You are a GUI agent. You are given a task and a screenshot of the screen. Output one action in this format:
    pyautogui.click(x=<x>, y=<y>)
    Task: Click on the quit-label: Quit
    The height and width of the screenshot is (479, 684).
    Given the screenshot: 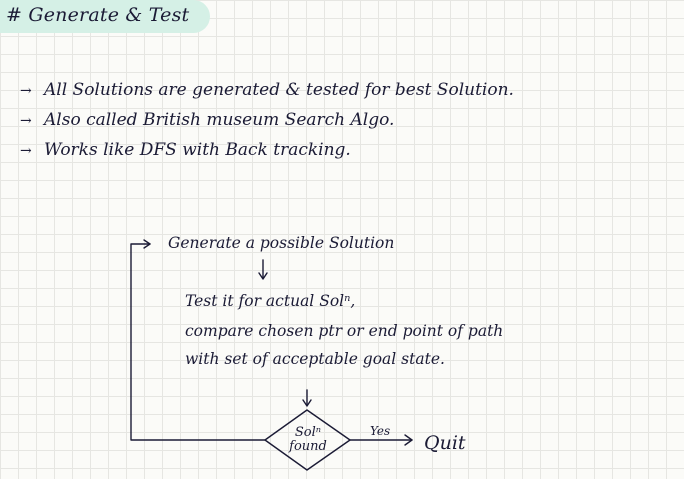 What is the action you would take?
    pyautogui.click(x=445, y=443)
    